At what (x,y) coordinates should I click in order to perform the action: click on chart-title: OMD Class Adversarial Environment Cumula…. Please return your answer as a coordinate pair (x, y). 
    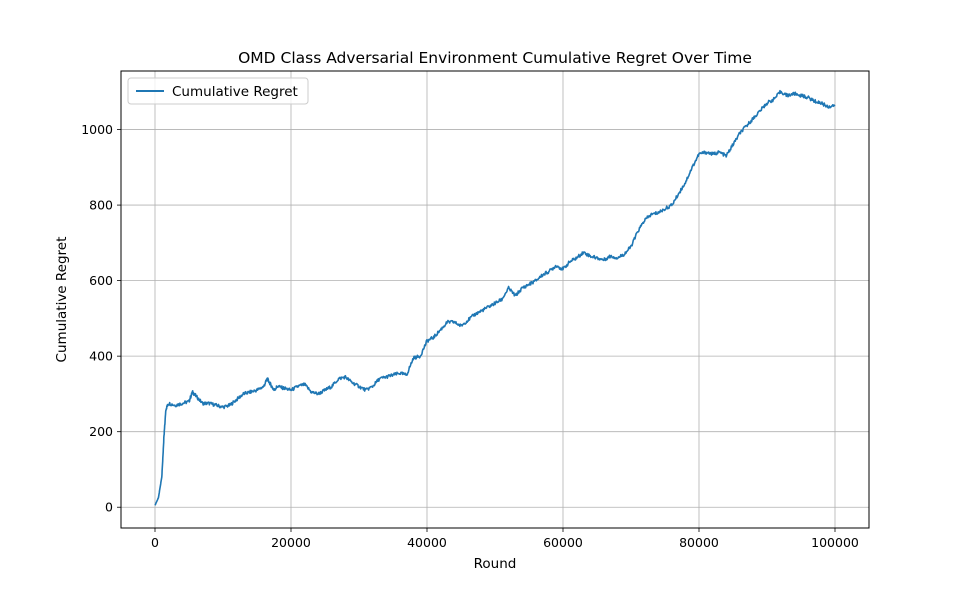
    Looking at the image, I should click on (495, 58).